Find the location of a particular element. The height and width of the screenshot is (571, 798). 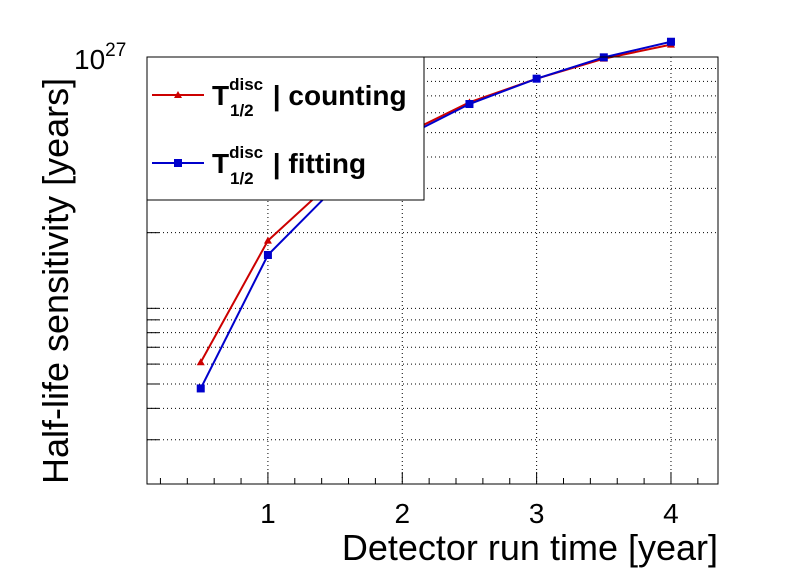

legend: Tdisc 1/2 | counting Tdisc 1/2 | fitting is located at coordinates (285, 128).